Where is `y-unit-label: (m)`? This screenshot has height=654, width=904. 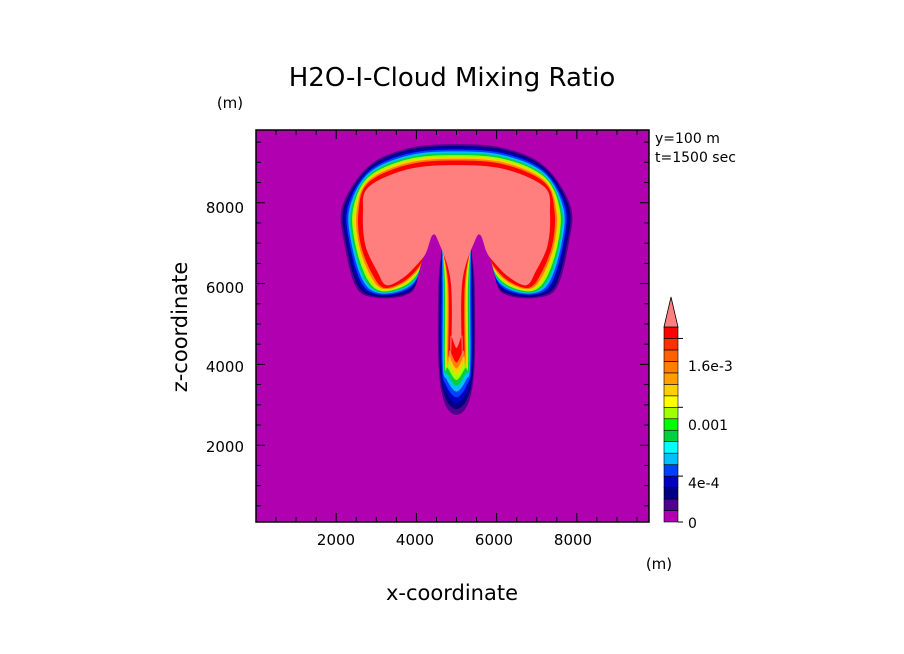
y-unit-label: (m) is located at coordinates (230, 103).